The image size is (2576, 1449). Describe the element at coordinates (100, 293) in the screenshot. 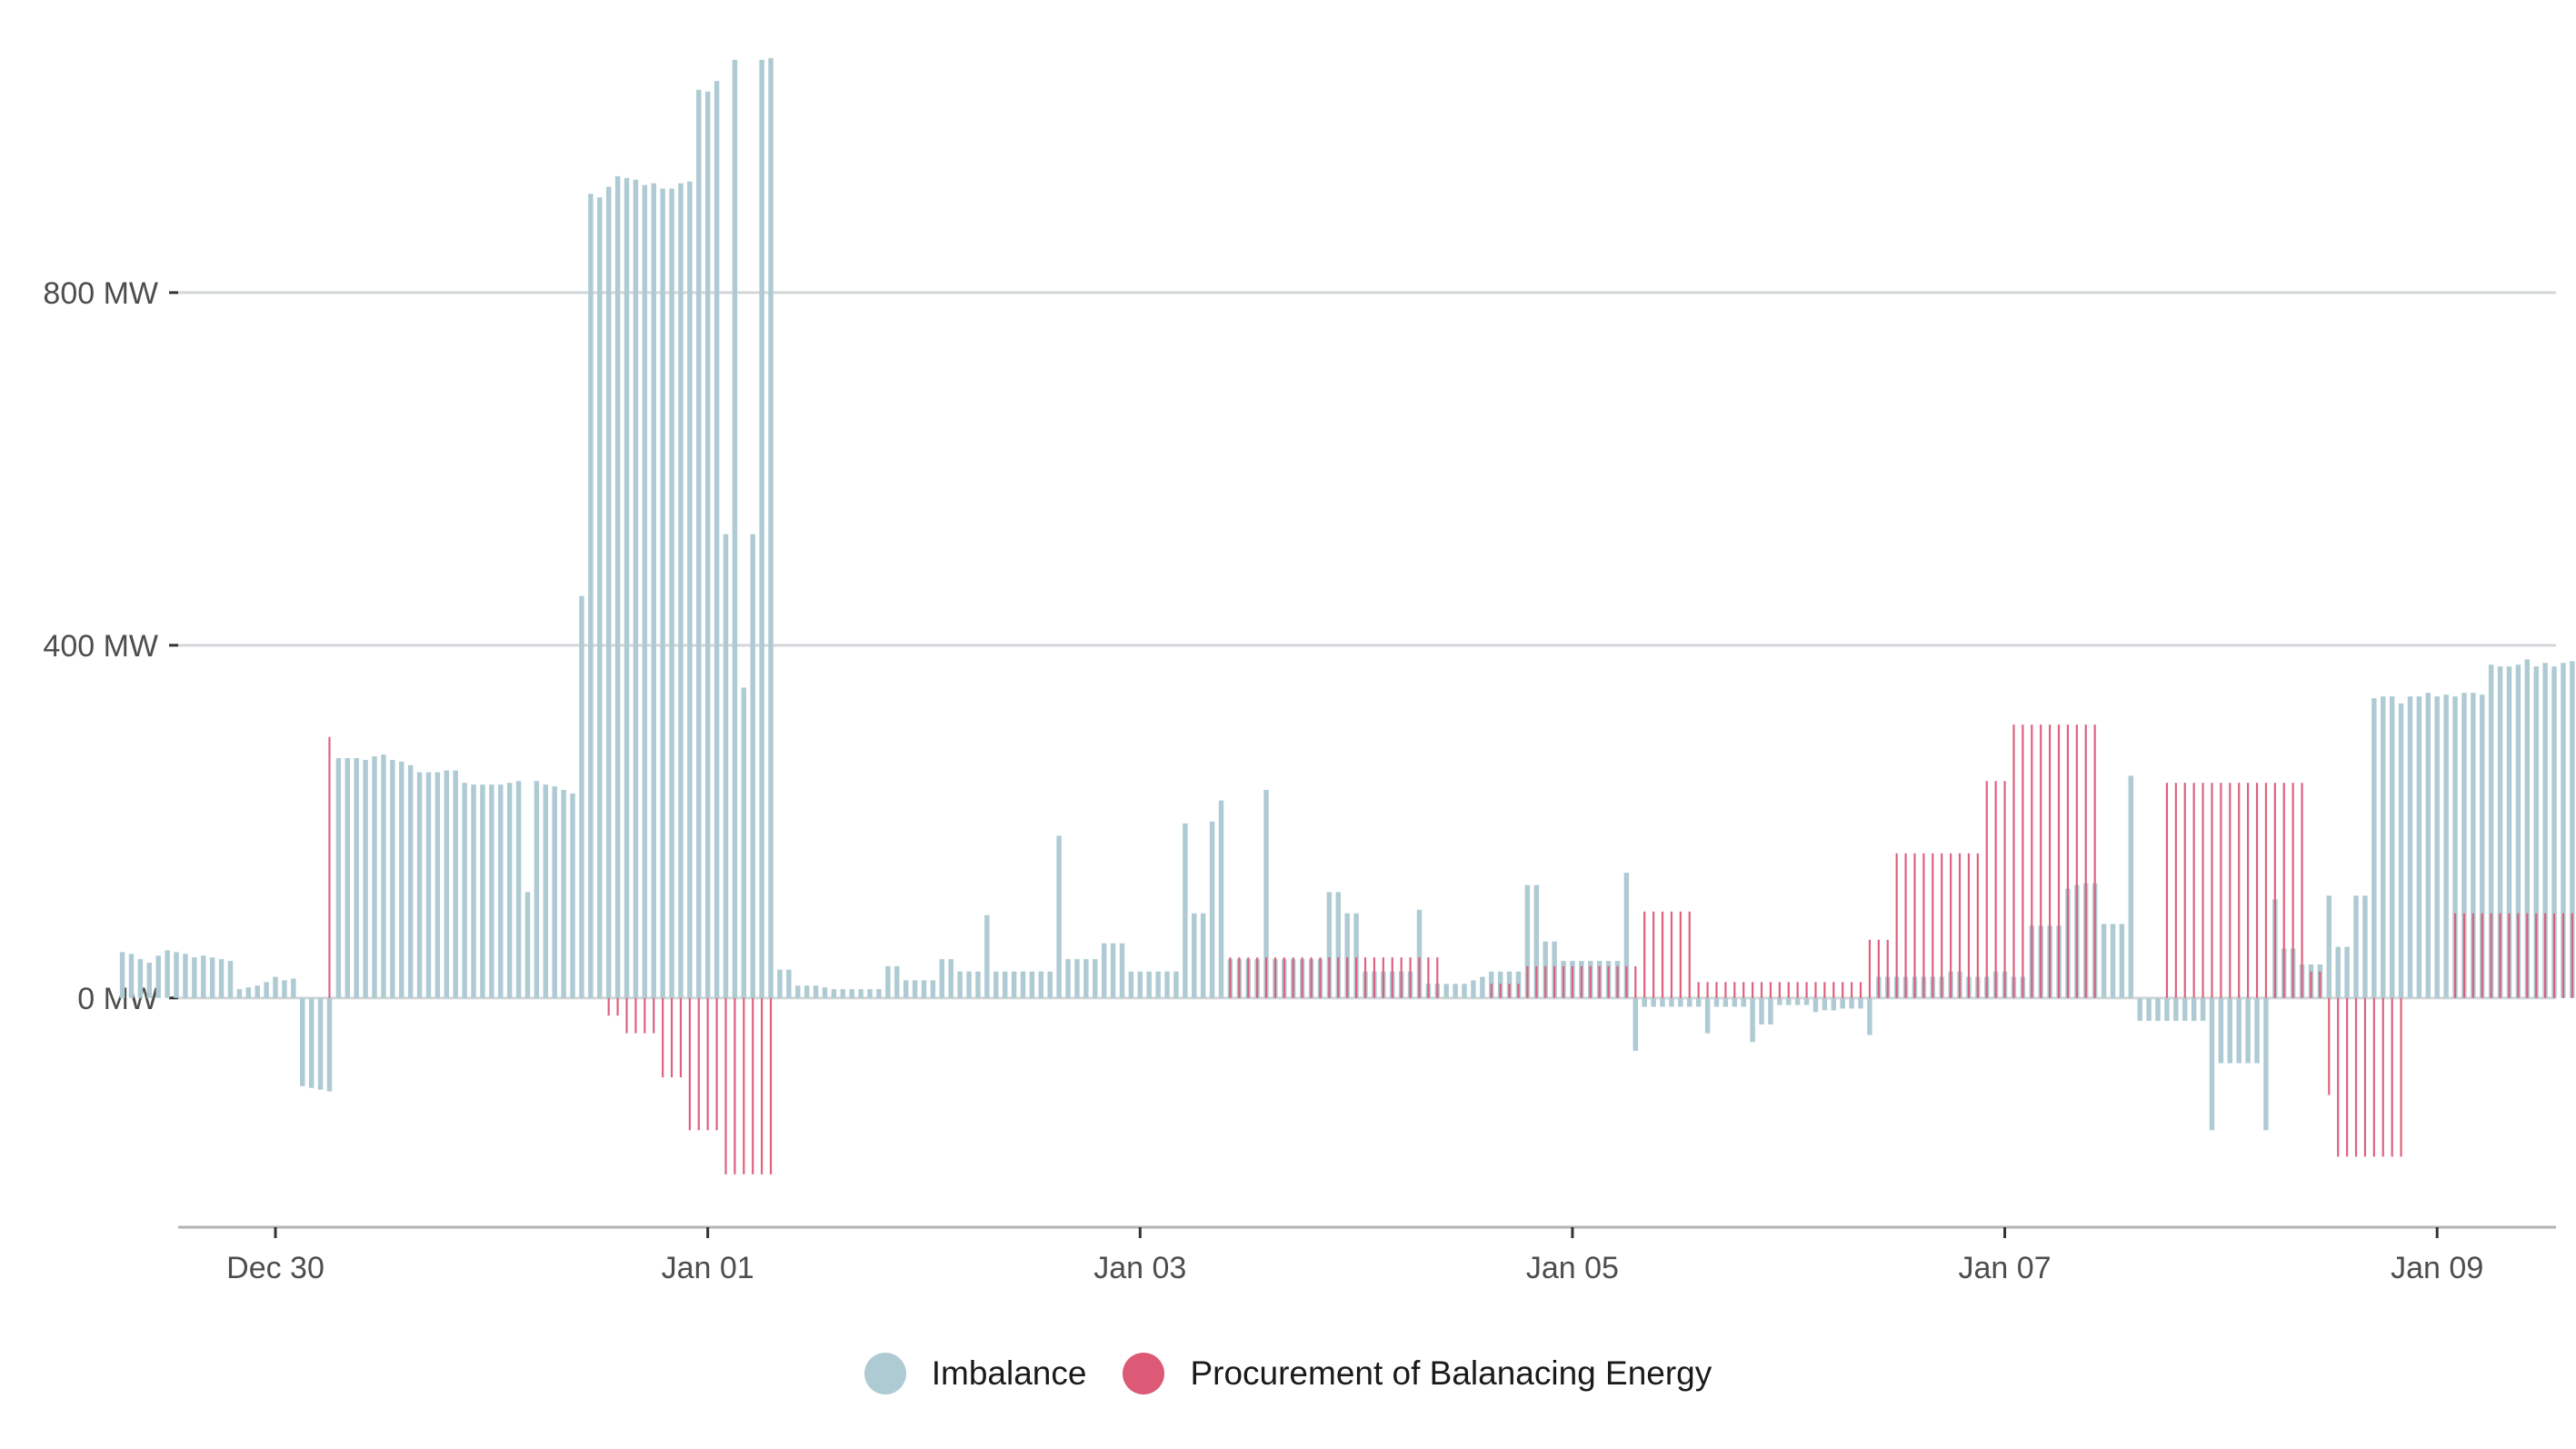

I see `y-tick-label: 800 MW` at that location.